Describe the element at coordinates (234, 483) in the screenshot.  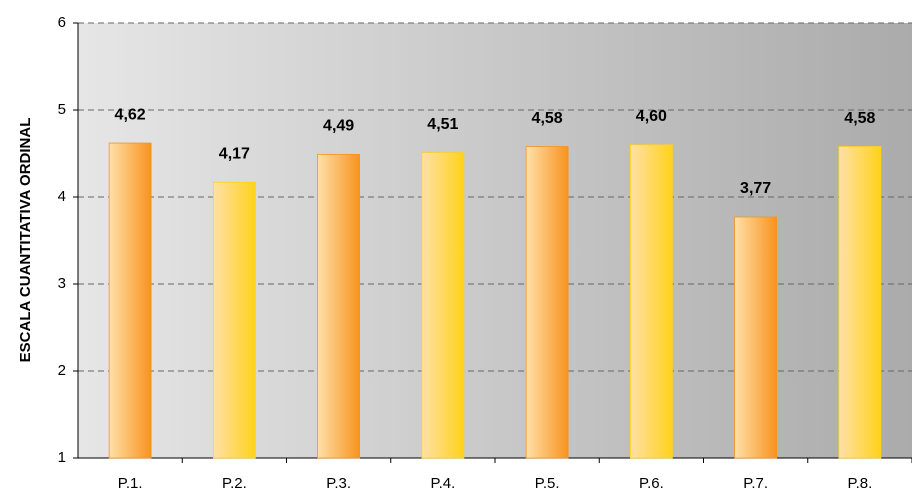
I see `x-tick-label: P.2.` at that location.